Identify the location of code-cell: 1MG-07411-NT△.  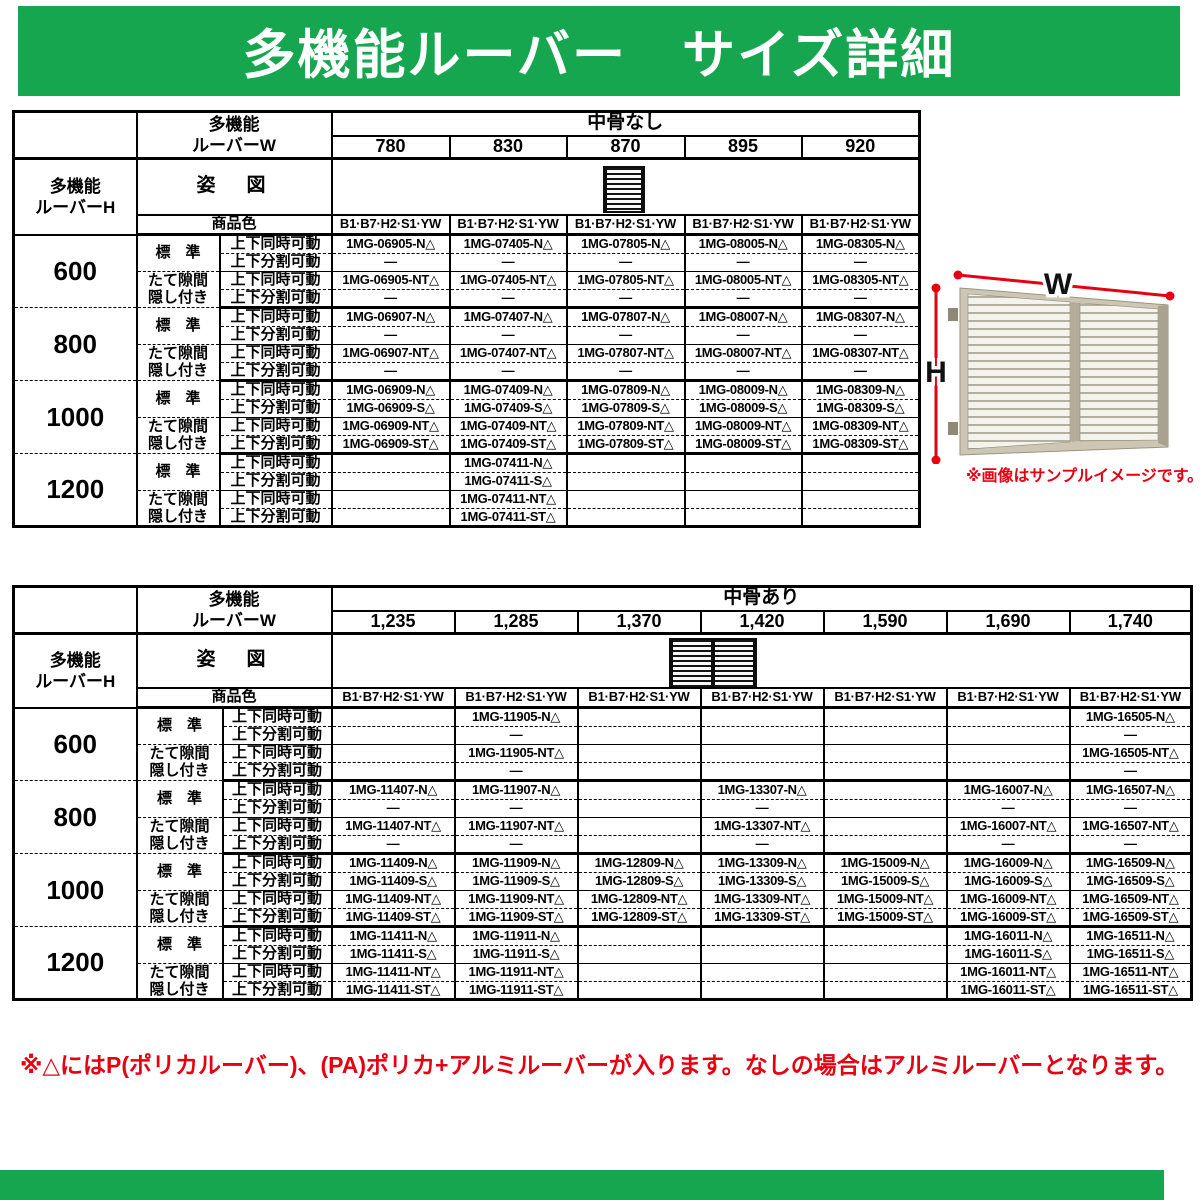
(508, 499).